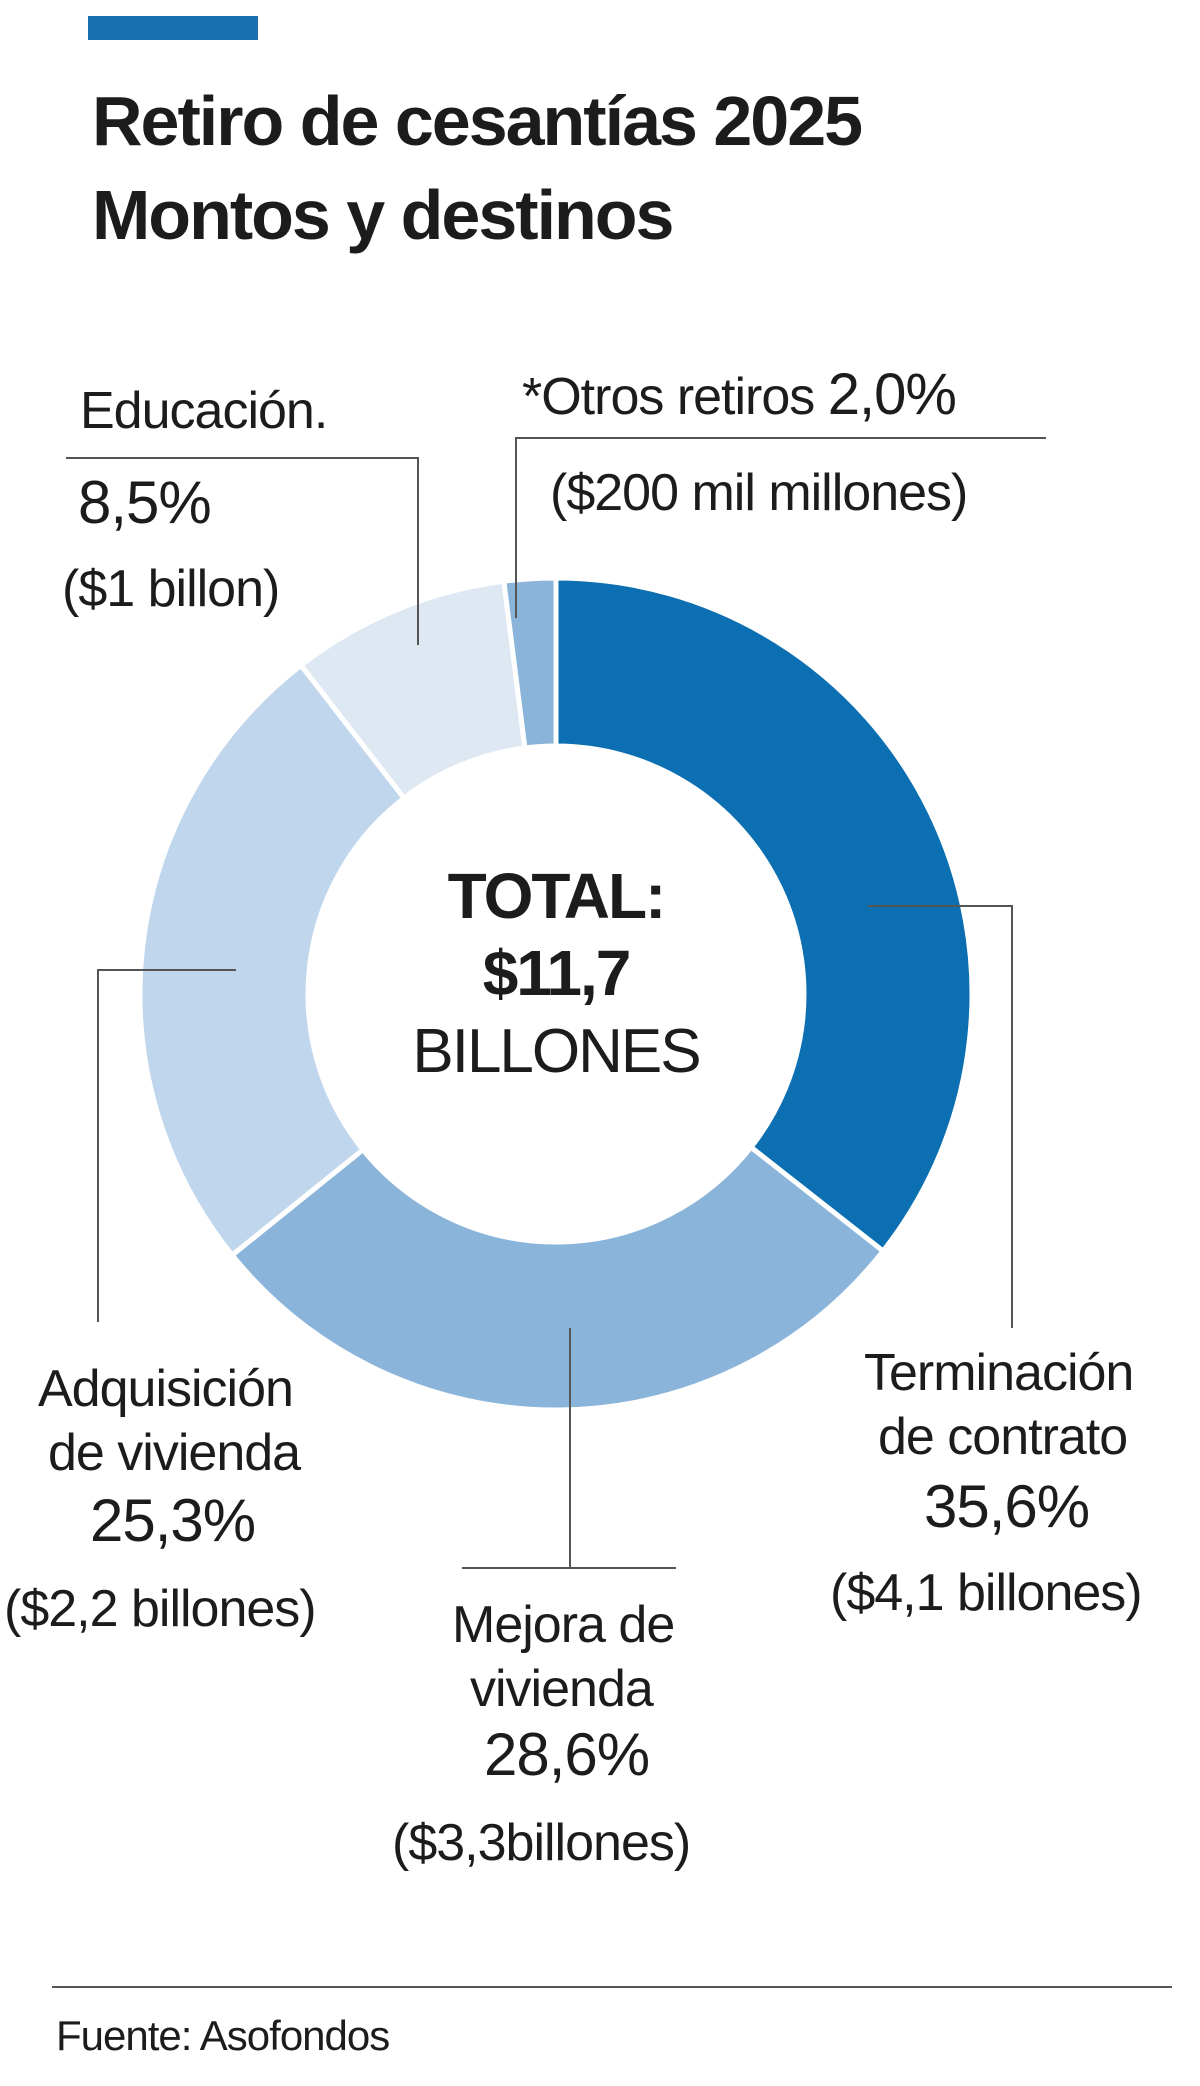  Describe the element at coordinates (223, 2035) in the screenshot. I see `source-note: Fuente: Asofondos` at that location.